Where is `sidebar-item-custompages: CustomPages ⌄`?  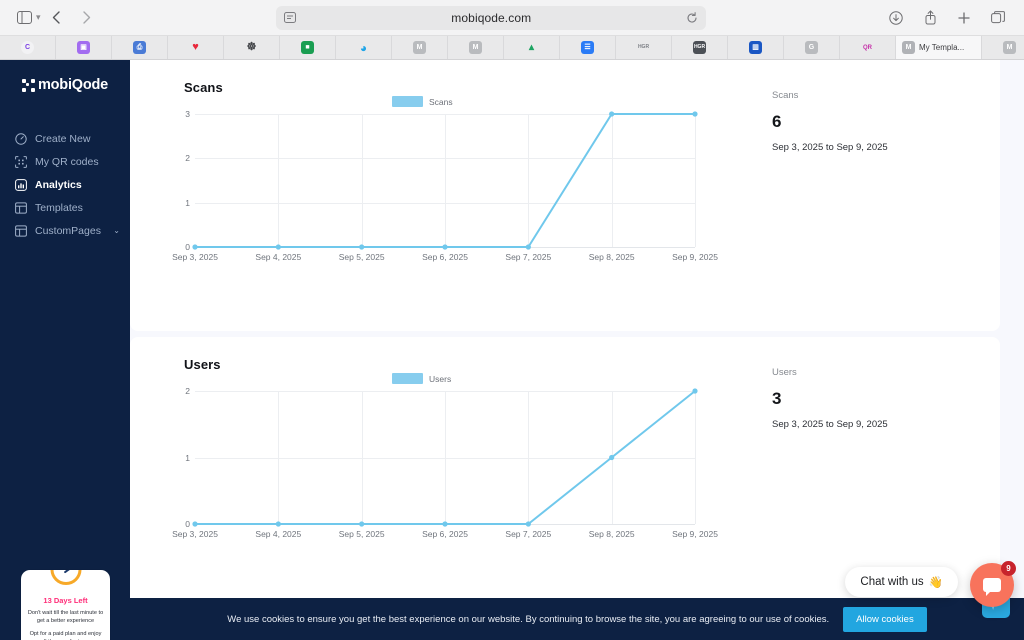 sidebar-item-custompages: CustomPages ⌄ is located at coordinates (65, 230).